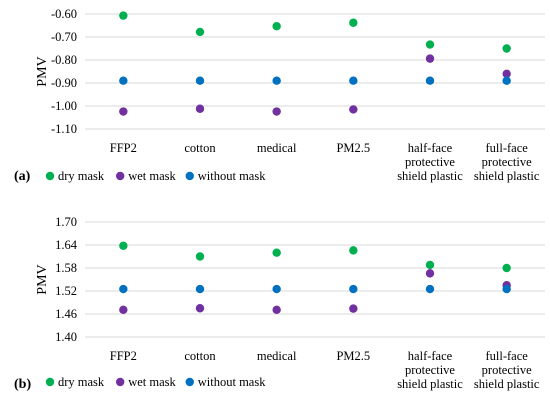 This screenshot has height=401, width=550. Describe the element at coordinates (64, 106) in the screenshot. I see `y-tick-label: -1.00` at that location.